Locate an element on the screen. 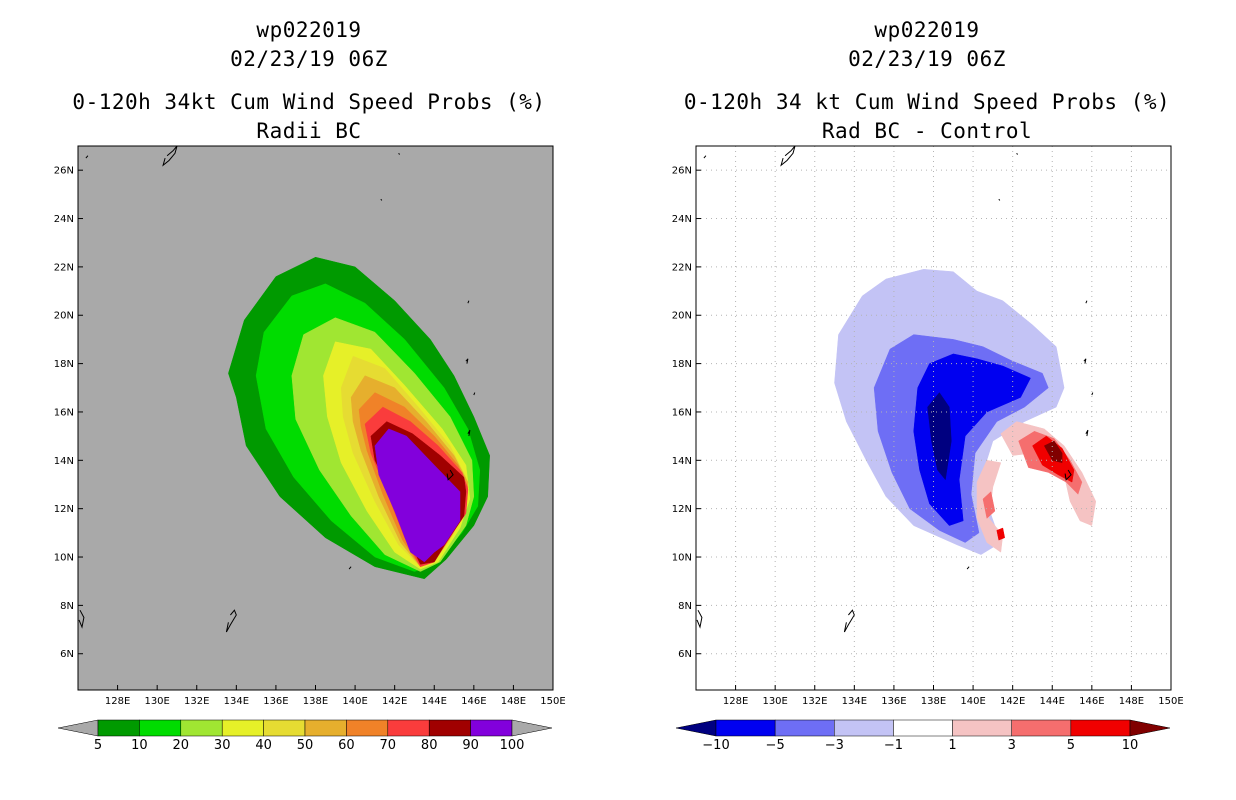 This screenshot has width=1236, height=800. colorbar: −10 −5 −3 −1 1 3 5 10 is located at coordinates (923, 736).